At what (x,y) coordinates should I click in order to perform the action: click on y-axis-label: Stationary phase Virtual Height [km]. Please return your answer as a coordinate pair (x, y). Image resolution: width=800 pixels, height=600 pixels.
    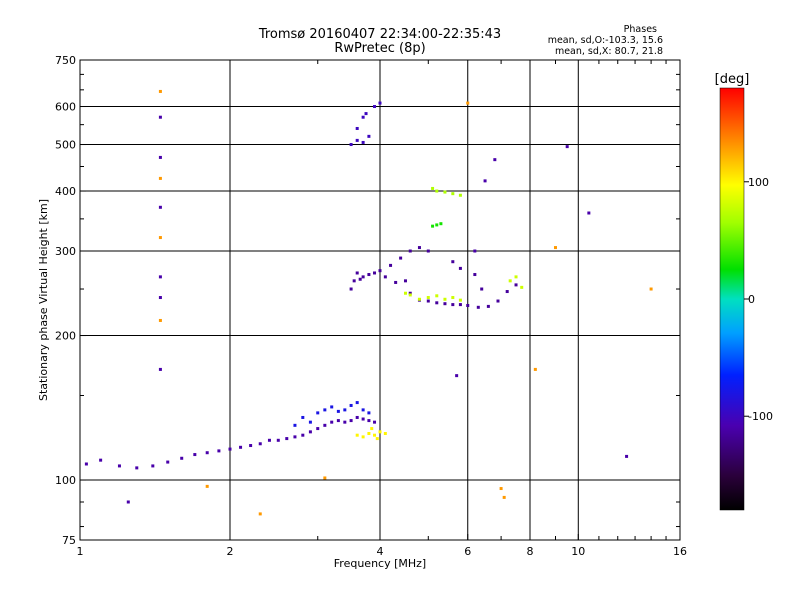
    Looking at the image, I should click on (43, 300).